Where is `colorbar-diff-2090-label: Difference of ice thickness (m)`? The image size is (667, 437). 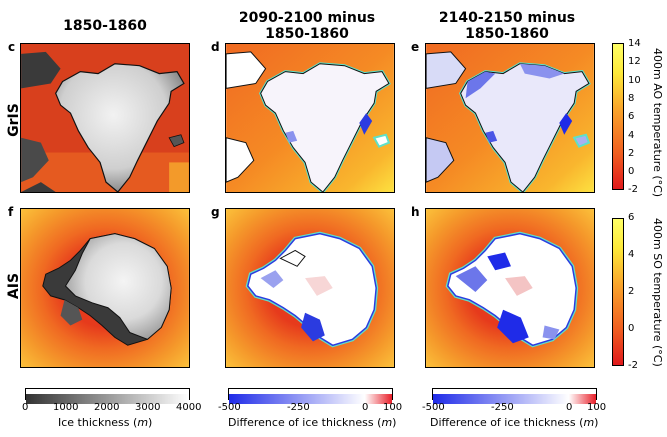
colorbar-diff-2090-label: Difference of ice thickness (m) is located at coordinates (312, 422).